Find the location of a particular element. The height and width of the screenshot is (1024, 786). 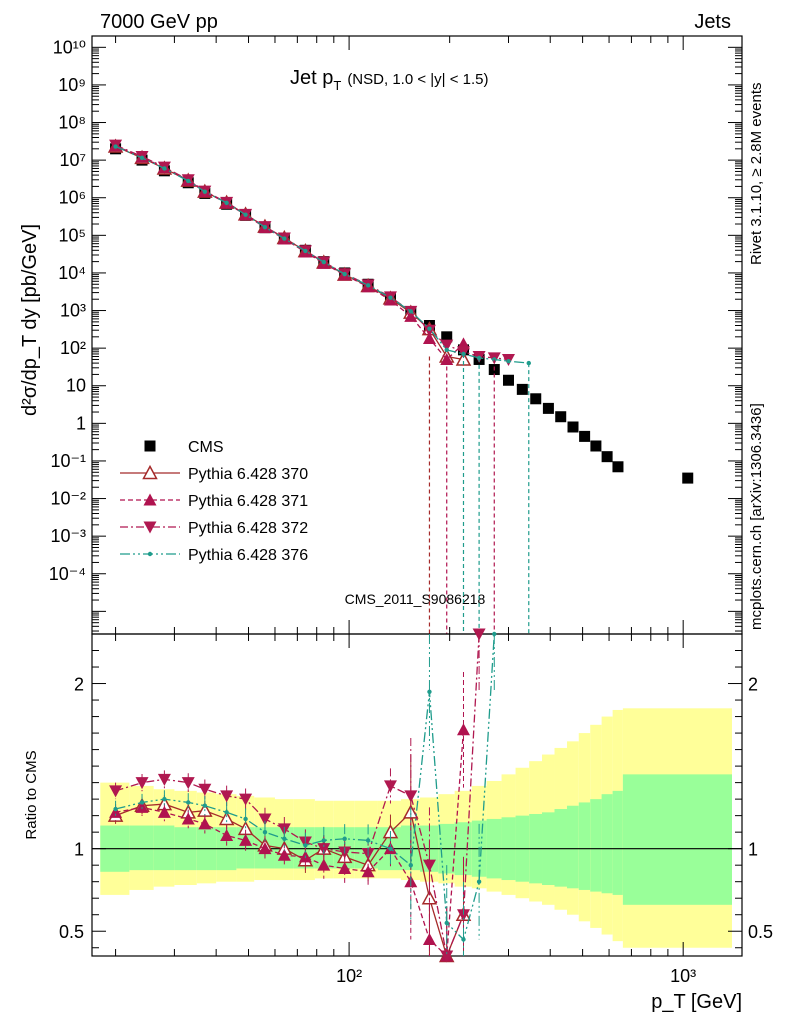

y-tick-label: 10⁻³ is located at coordinates (68, 536).